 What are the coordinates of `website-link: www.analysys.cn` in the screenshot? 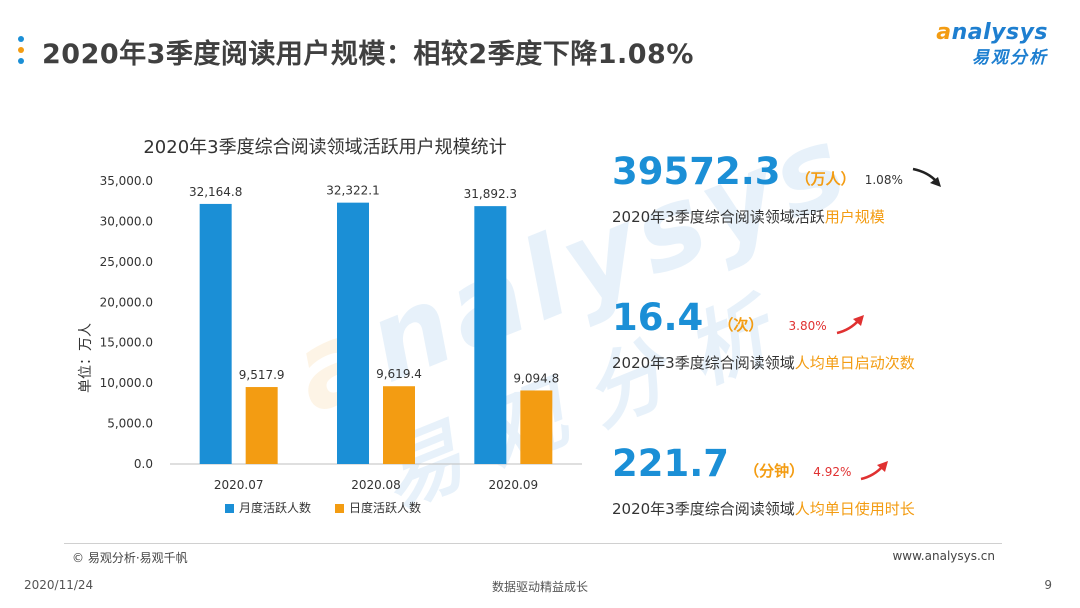 It's located at (943, 556).